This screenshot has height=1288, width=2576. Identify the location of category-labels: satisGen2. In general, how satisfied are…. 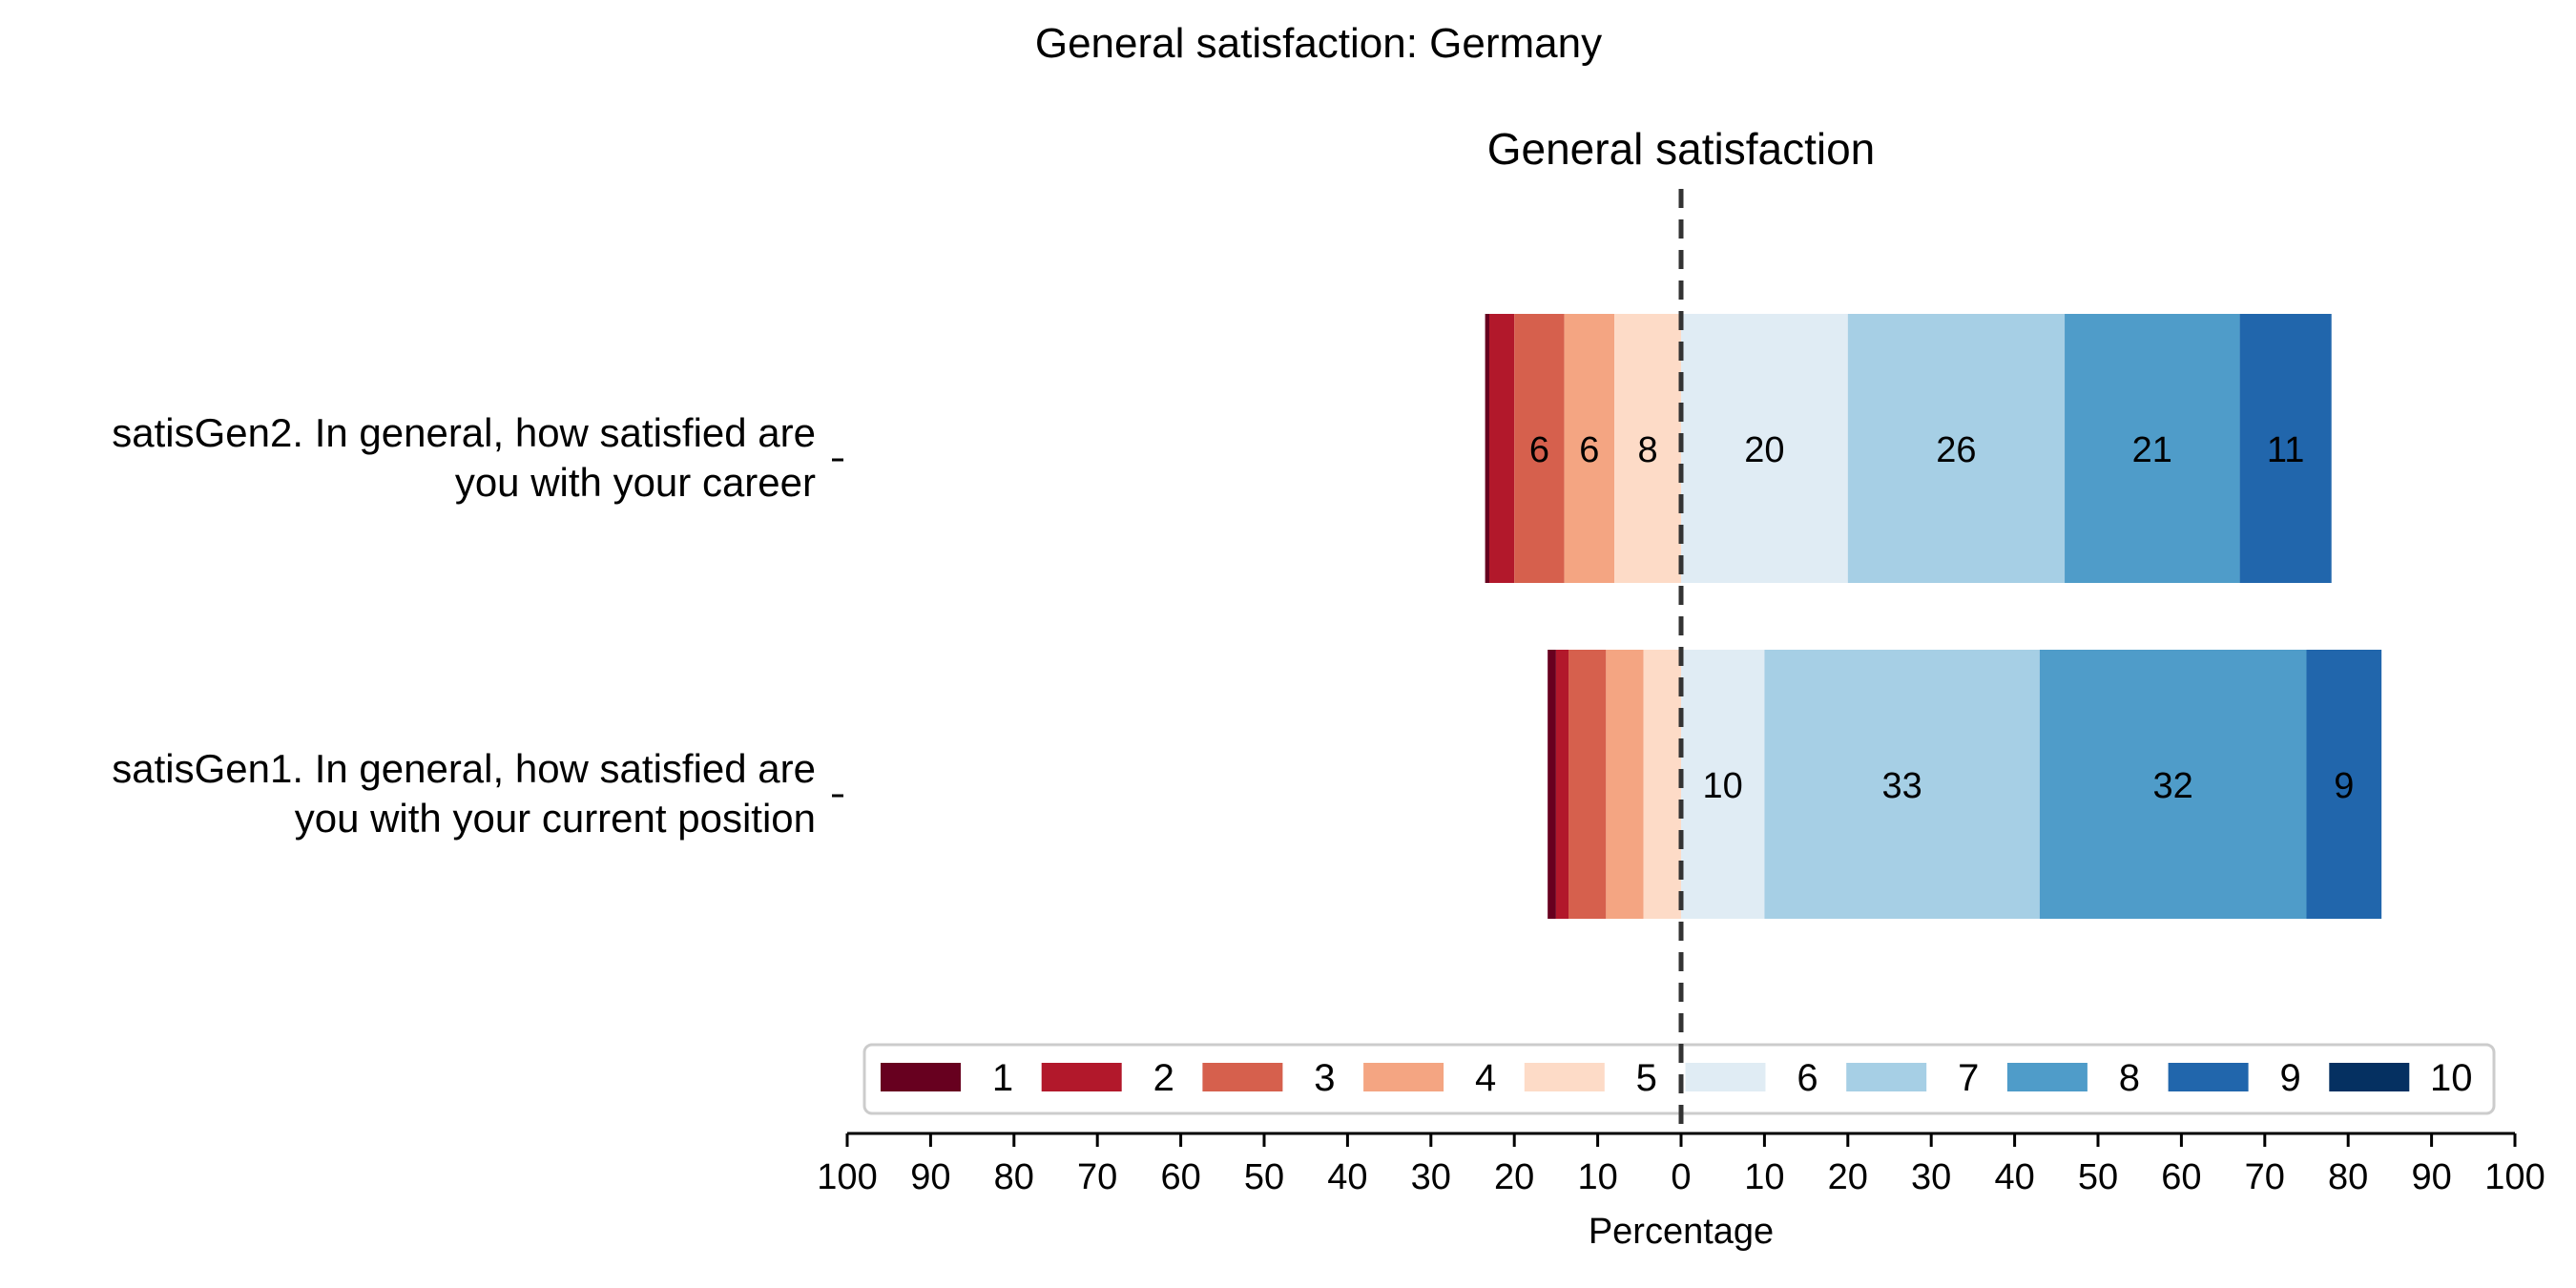
(477, 625).